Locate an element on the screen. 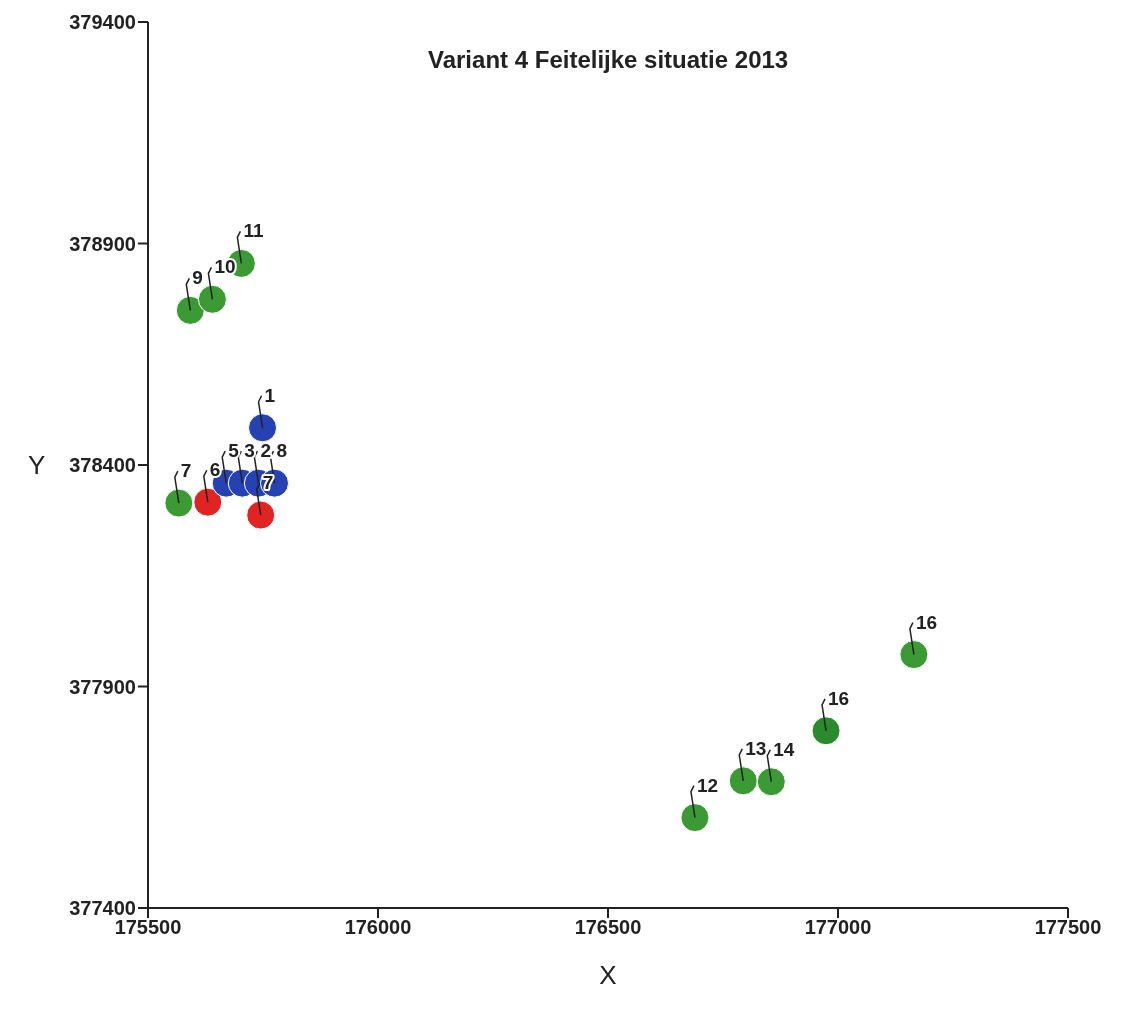  annotation: 3 is located at coordinates (249, 451).